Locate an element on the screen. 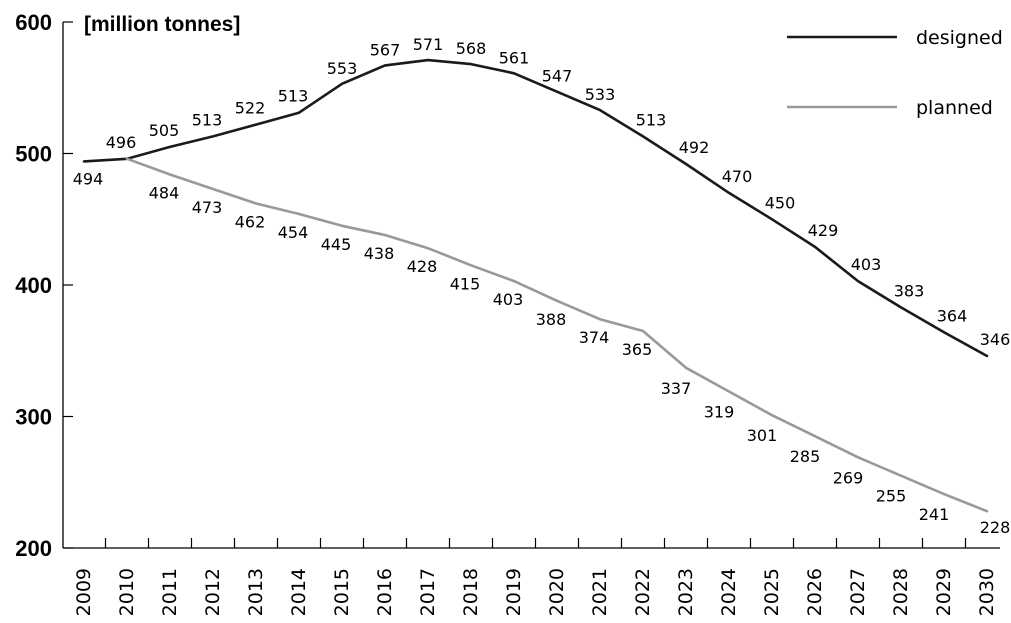 Image resolution: width=1011 pixels, height=623 pixels. data-label-designed: 364 is located at coordinates (952, 315).